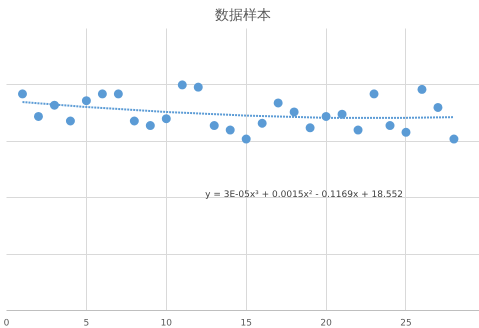  Describe the element at coordinates (87, 323) in the screenshot. I see `x-tick-label: 5` at that location.